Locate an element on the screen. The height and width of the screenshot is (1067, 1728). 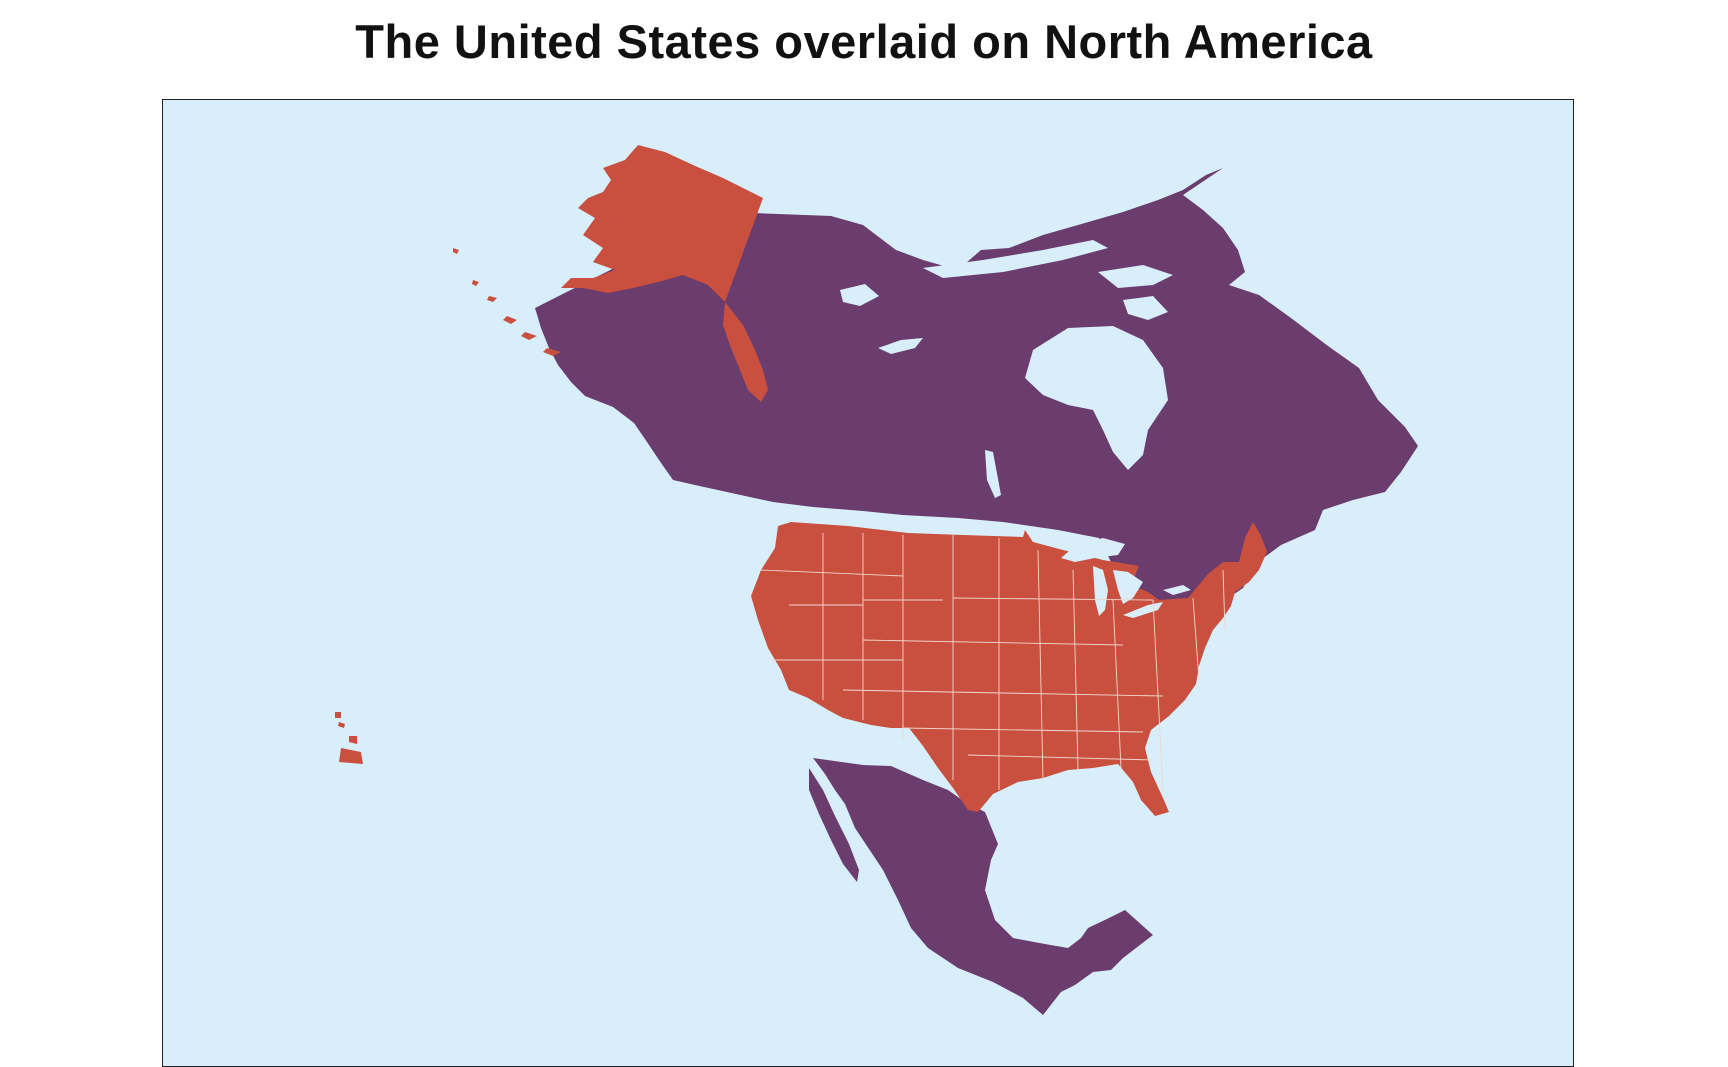
foxe-basin is located at coordinates (1145, 308).